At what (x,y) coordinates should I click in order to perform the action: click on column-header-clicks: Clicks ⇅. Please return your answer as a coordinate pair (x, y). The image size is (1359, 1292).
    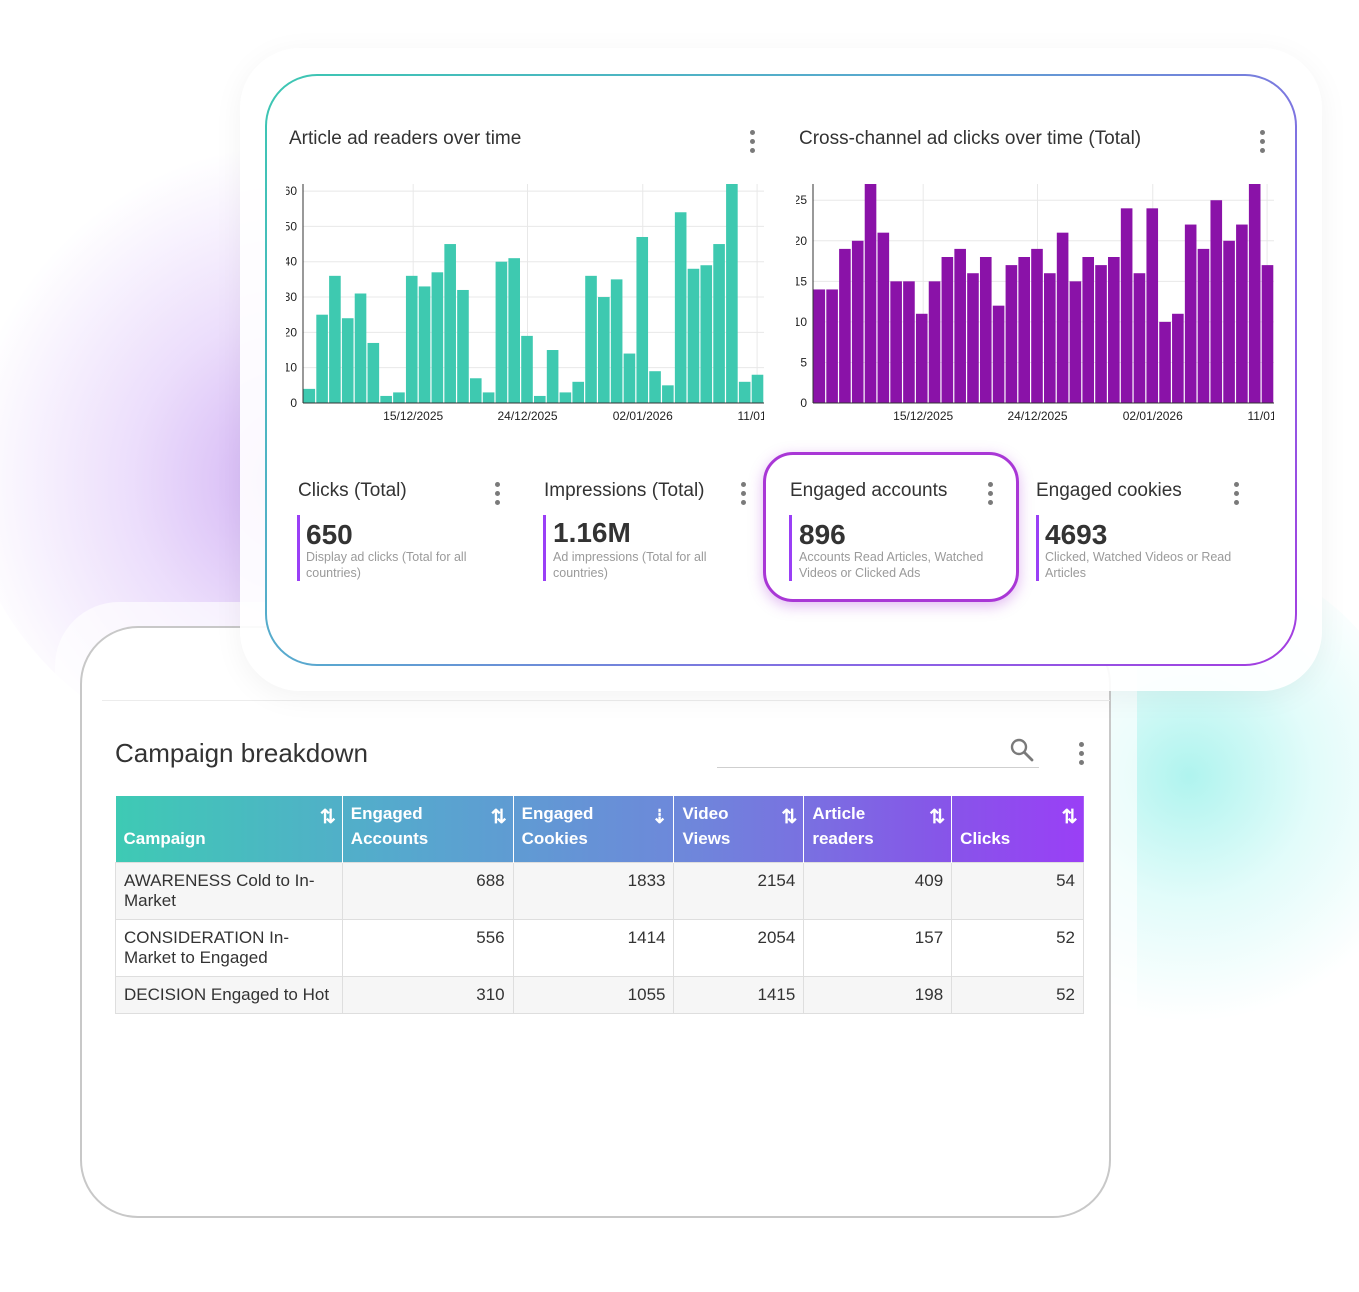
    Looking at the image, I should click on (1018, 829).